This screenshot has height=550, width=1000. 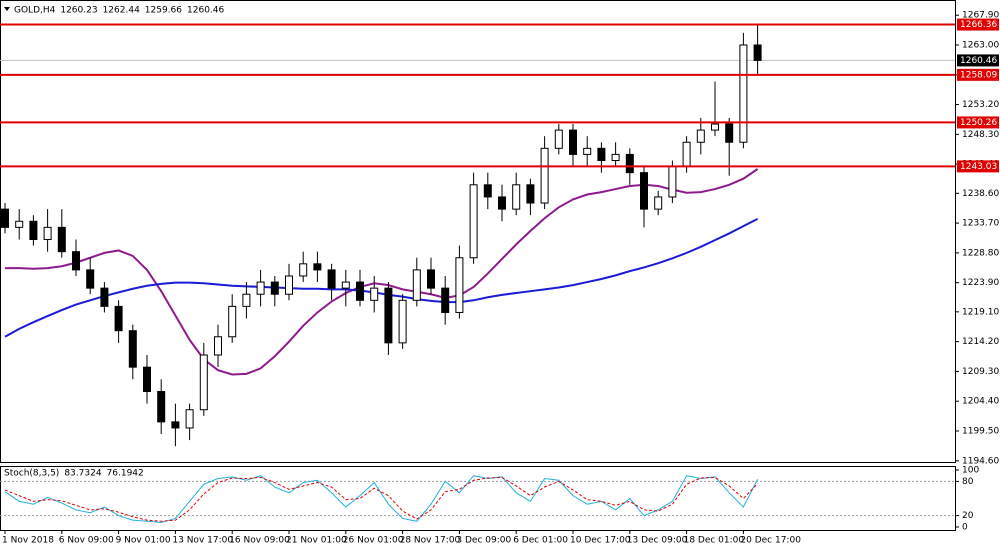 What do you see at coordinates (714, 541) in the screenshot?
I see `x-tick-label: 18 Dec 01:00` at bounding box center [714, 541].